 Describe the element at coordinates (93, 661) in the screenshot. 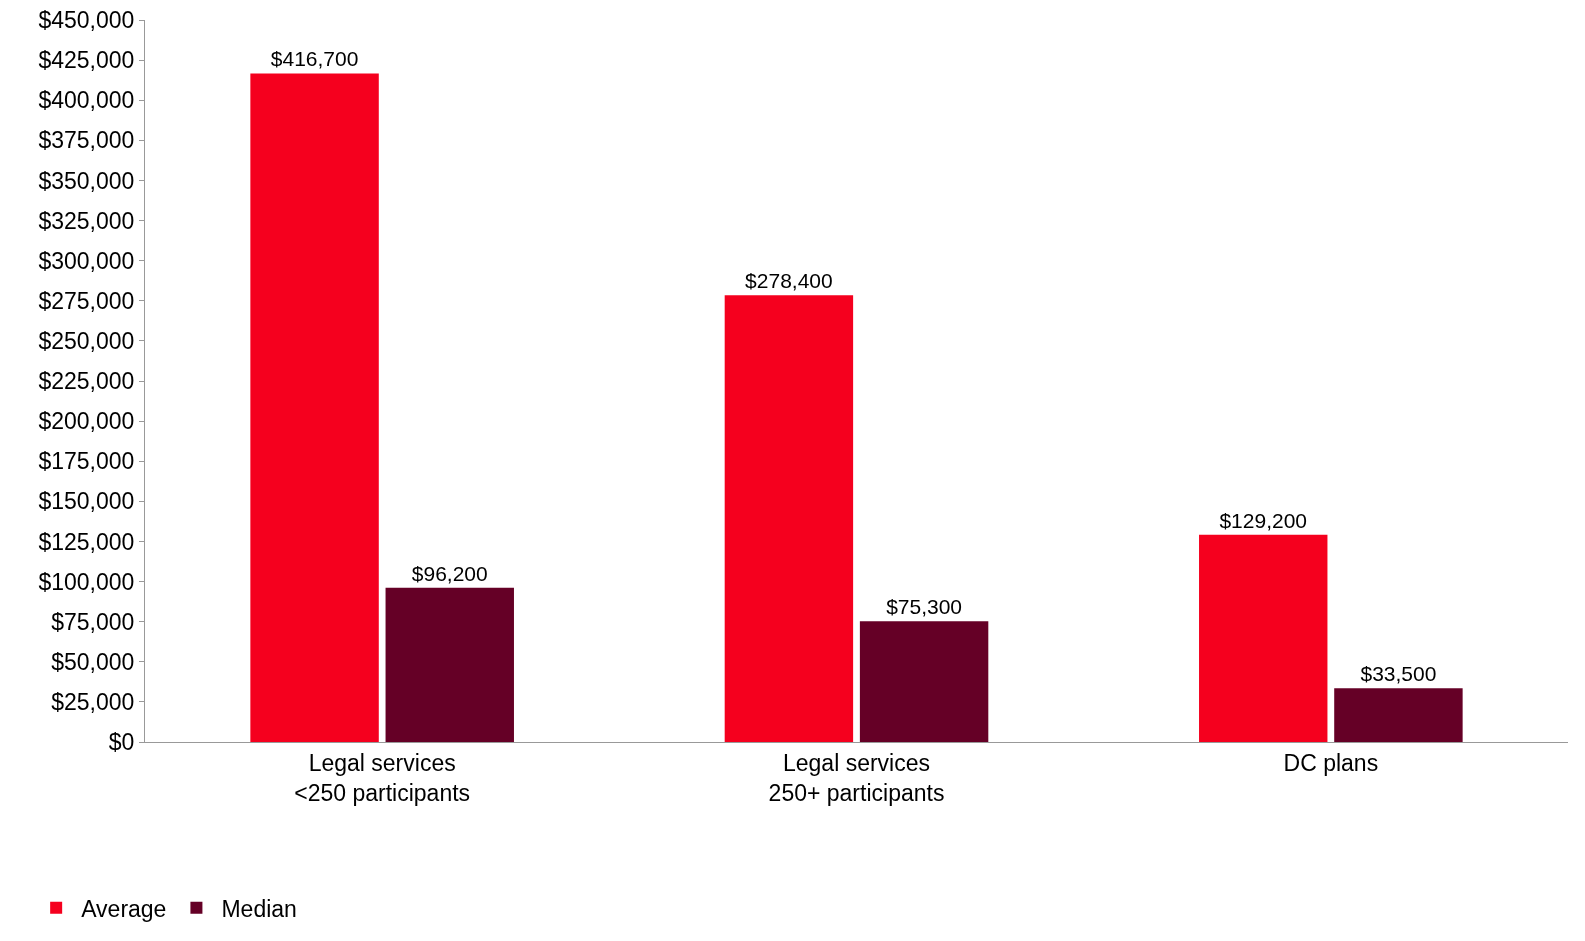

I see `y-tick-label: $50,000` at that location.